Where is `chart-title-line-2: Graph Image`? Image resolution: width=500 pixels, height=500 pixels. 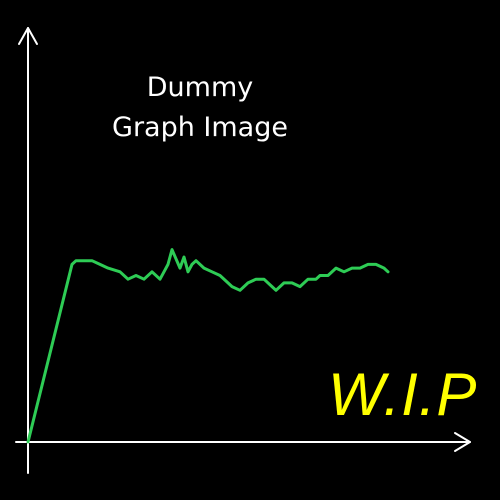
chart-title-line-2: Graph Image is located at coordinates (200, 127).